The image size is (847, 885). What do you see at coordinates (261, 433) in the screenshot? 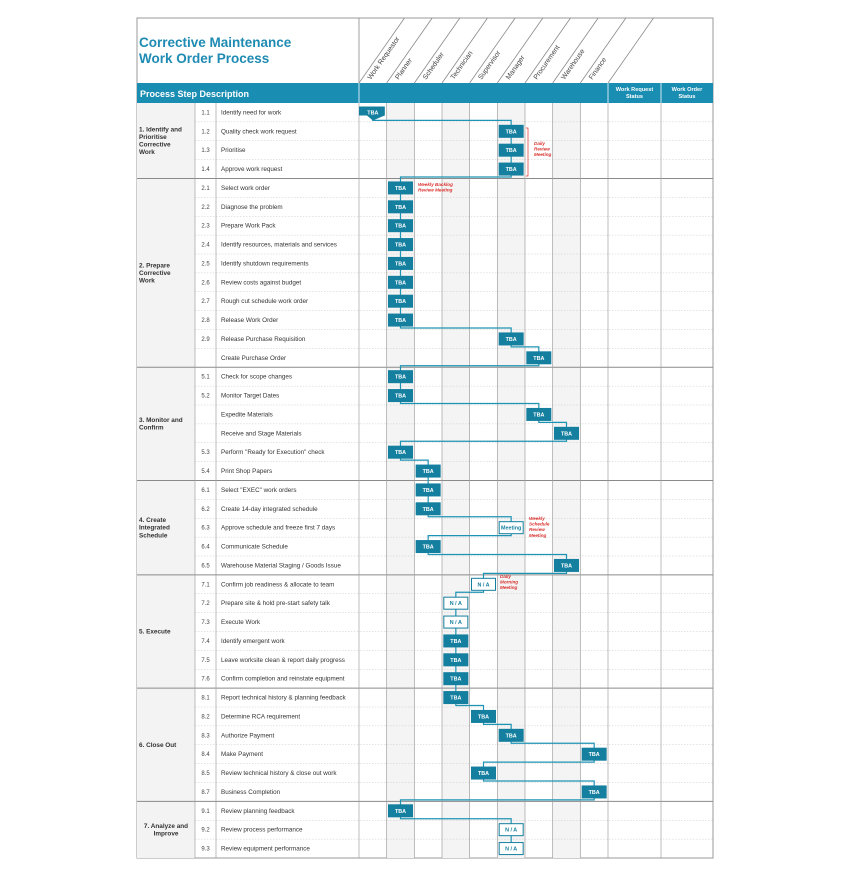
I see `step-description: Receive and Stage Materials` at bounding box center [261, 433].